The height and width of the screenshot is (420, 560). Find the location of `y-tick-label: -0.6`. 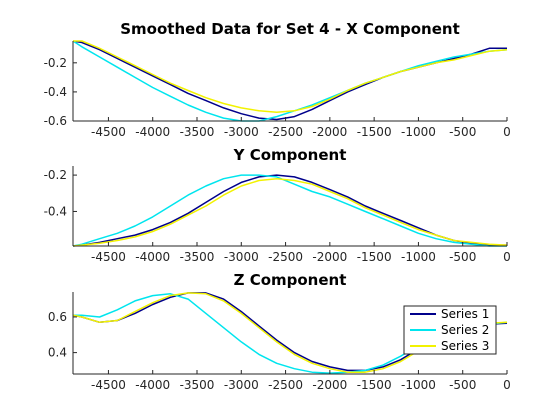

y-tick-label: -0.6 is located at coordinates (55, 121).